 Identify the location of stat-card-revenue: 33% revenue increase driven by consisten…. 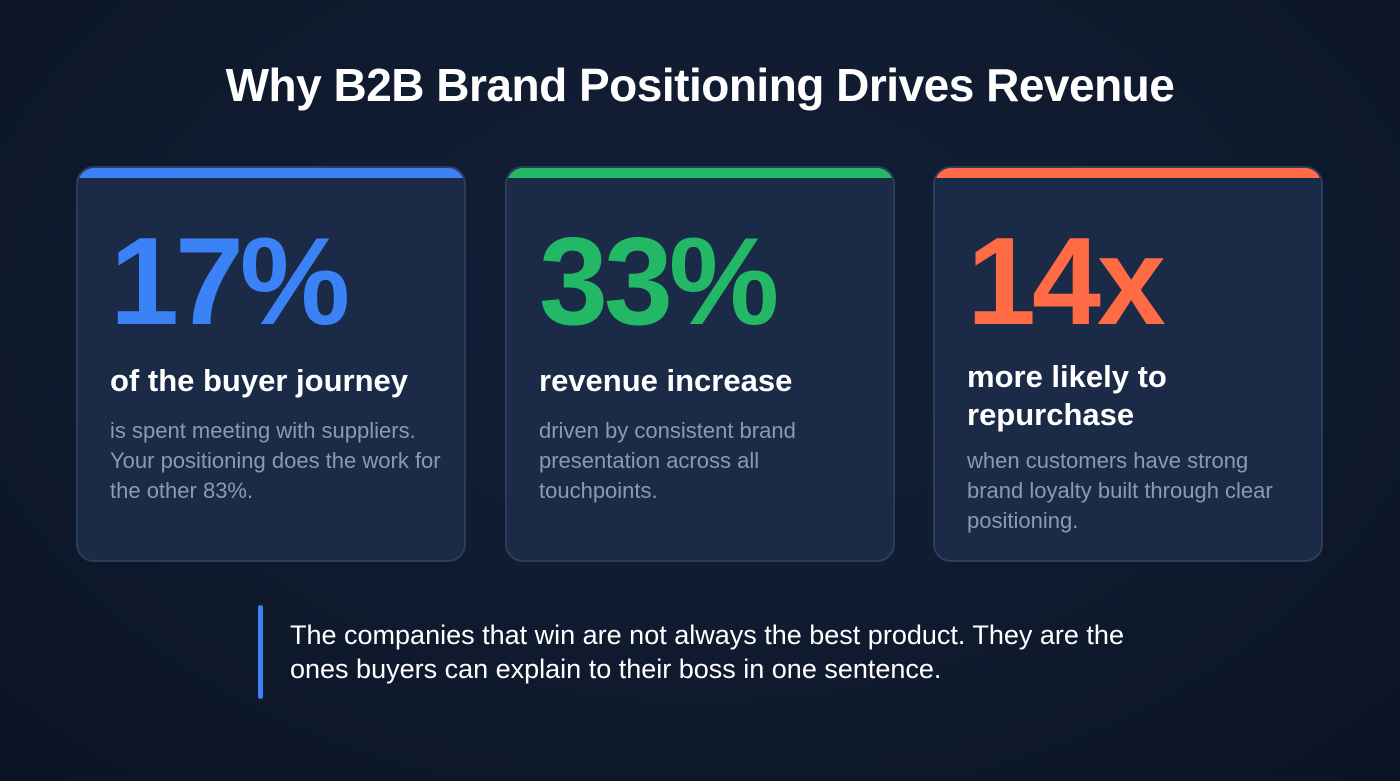
(700, 364).